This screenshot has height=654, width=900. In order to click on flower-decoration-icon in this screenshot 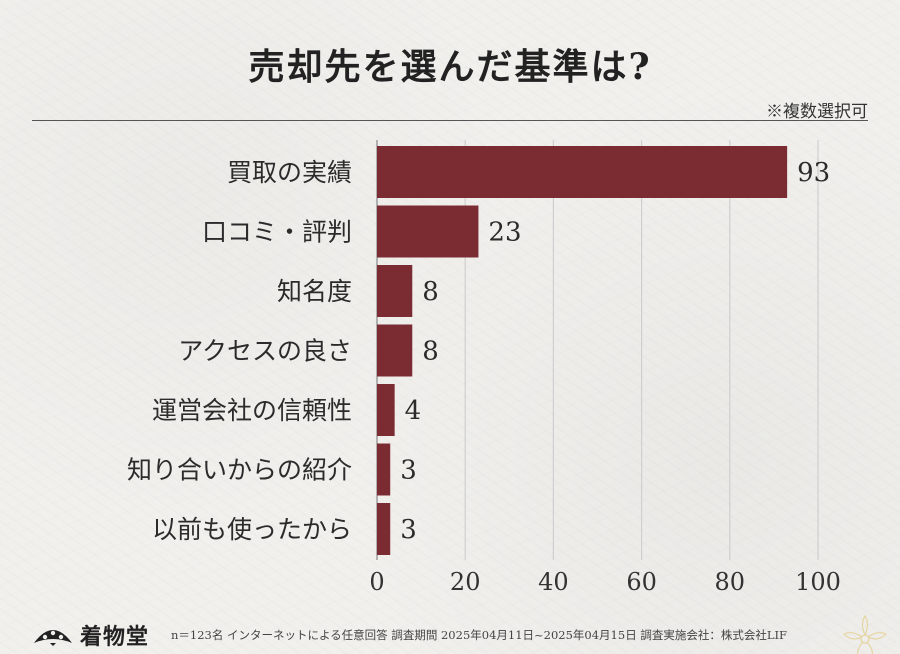, I will do `click(865, 634)`.